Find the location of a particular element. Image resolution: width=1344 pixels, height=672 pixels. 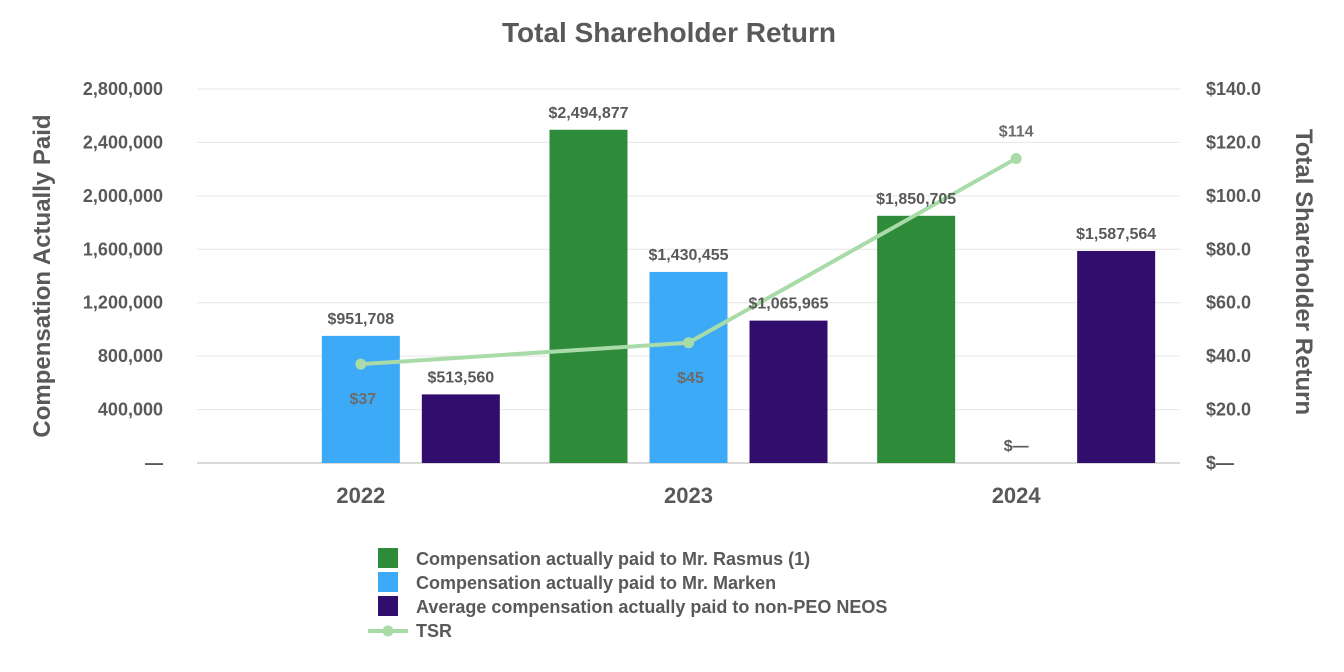

legend-label: Compensation actually paid to Mr. Marken is located at coordinates (596, 583).